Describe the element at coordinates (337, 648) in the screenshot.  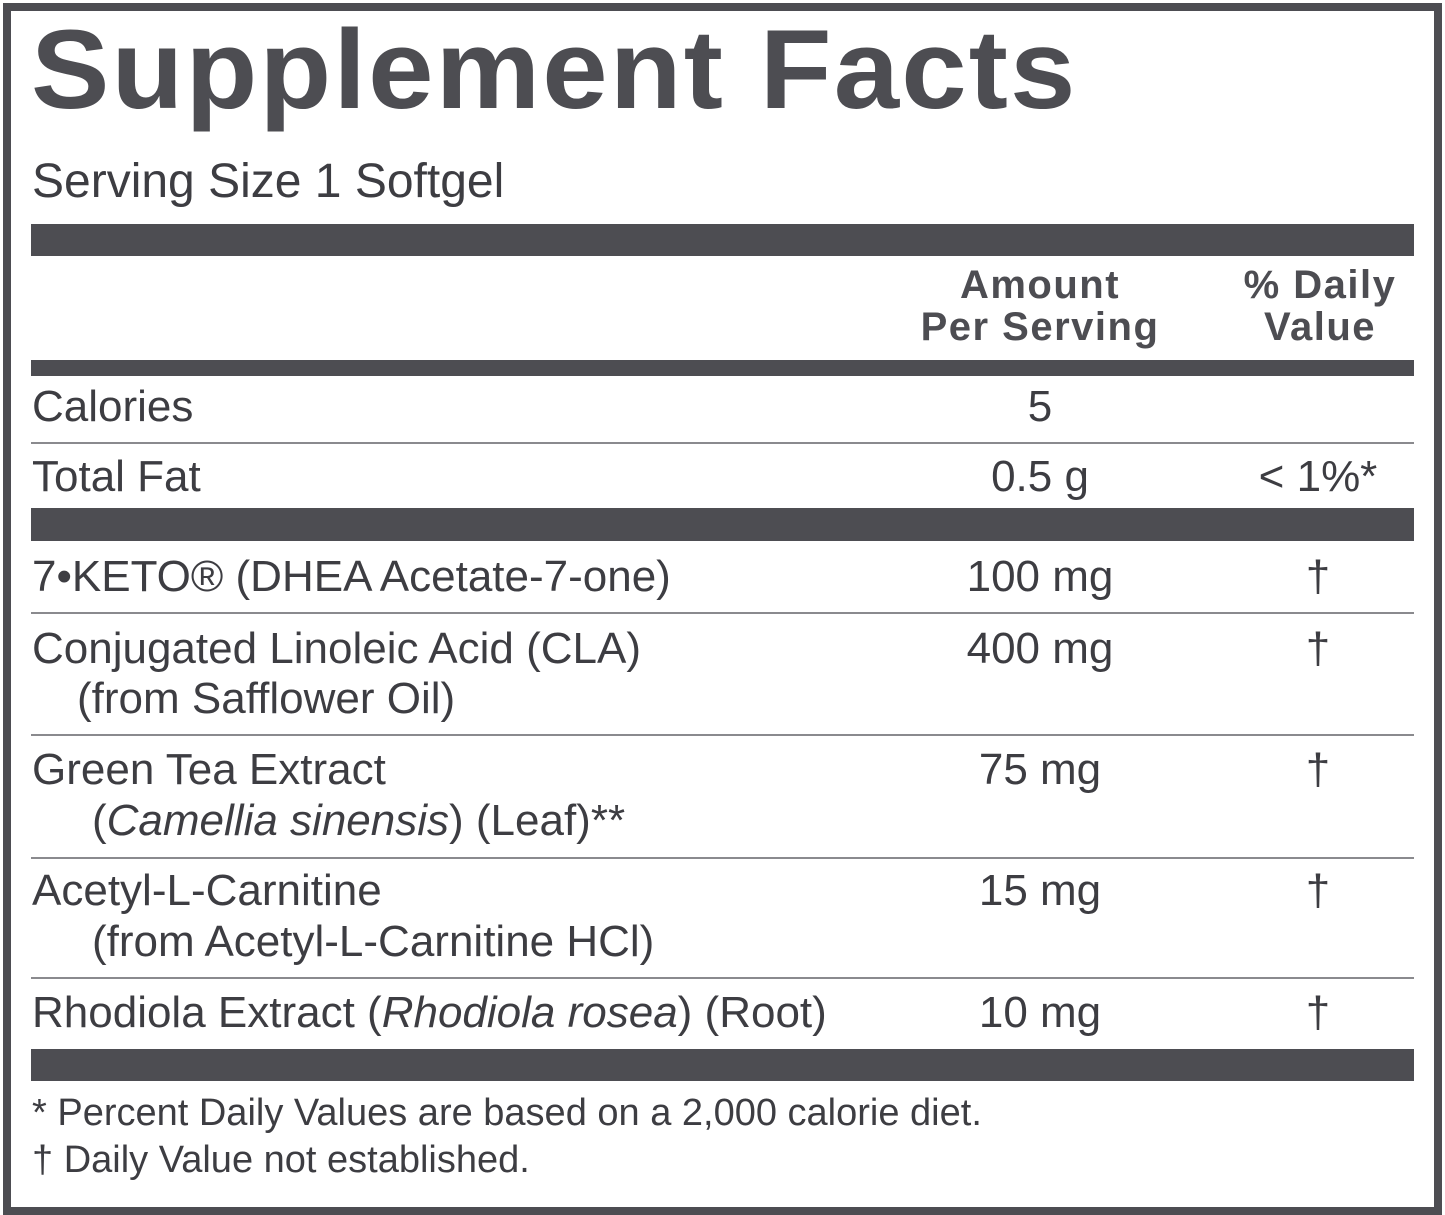
I see `row-name: Conjugated Linoleic Acid (CLA)` at that location.